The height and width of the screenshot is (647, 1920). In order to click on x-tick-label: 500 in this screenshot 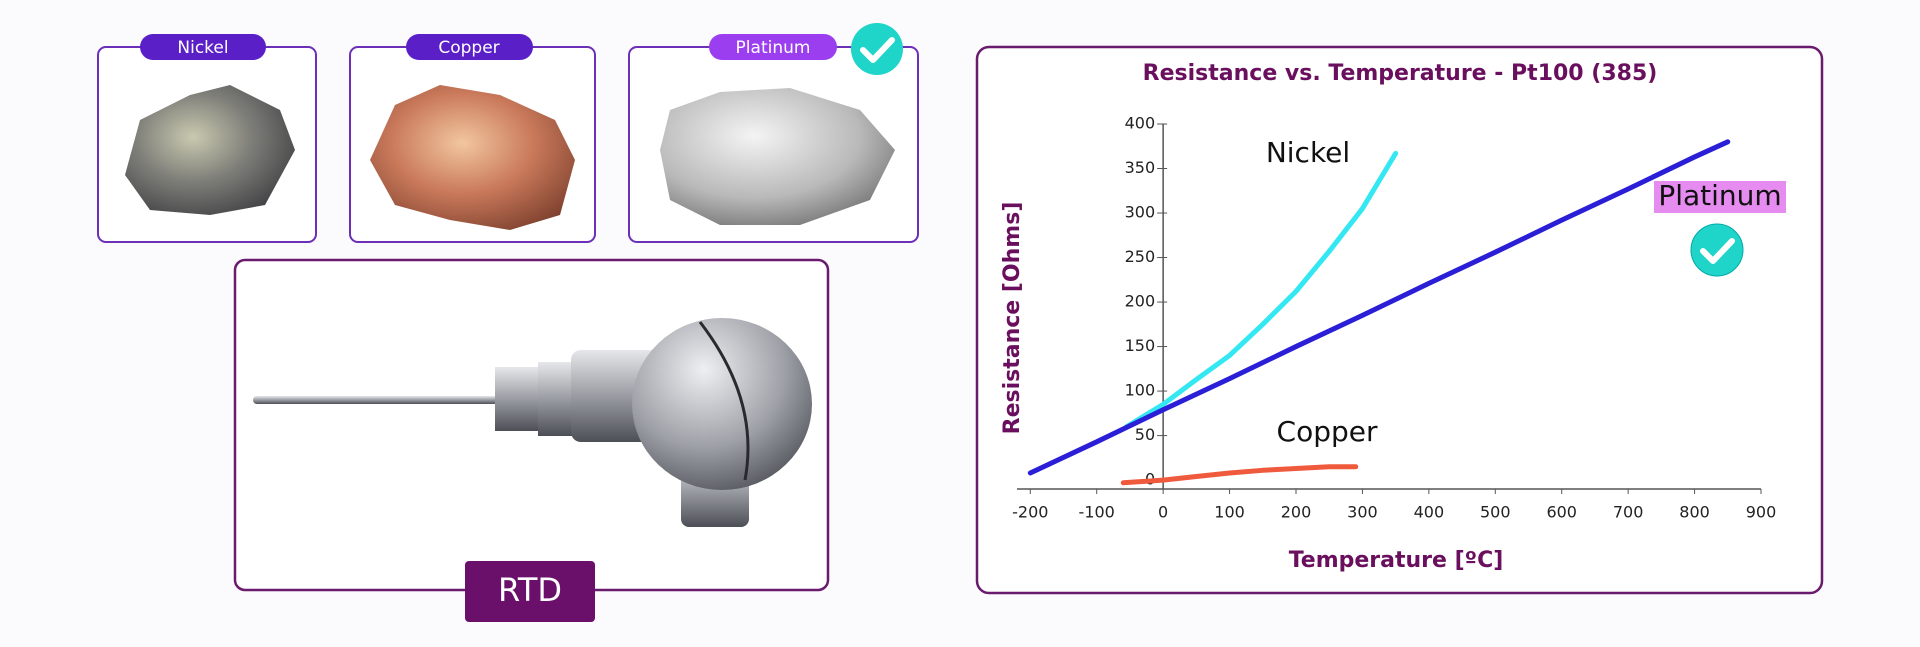, I will do `click(1495, 512)`.